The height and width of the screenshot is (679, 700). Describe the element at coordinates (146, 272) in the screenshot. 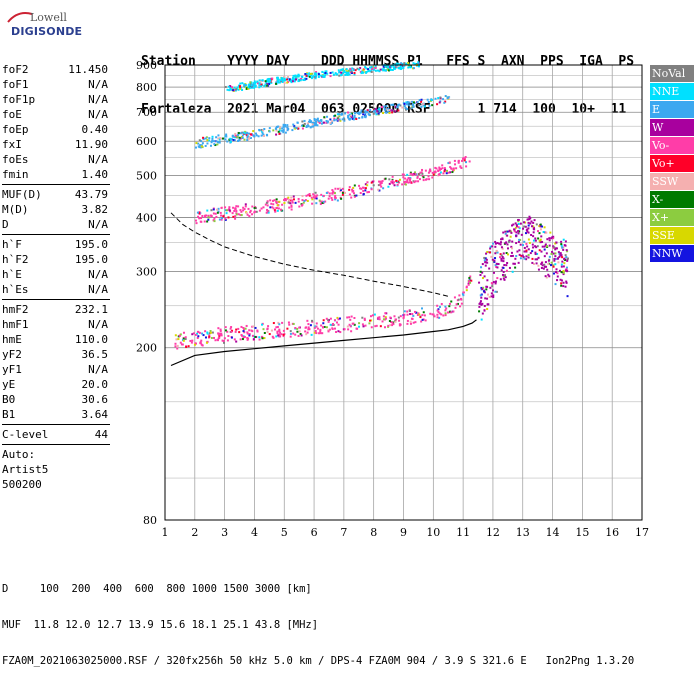

I see `y-tick-label: 300` at that location.